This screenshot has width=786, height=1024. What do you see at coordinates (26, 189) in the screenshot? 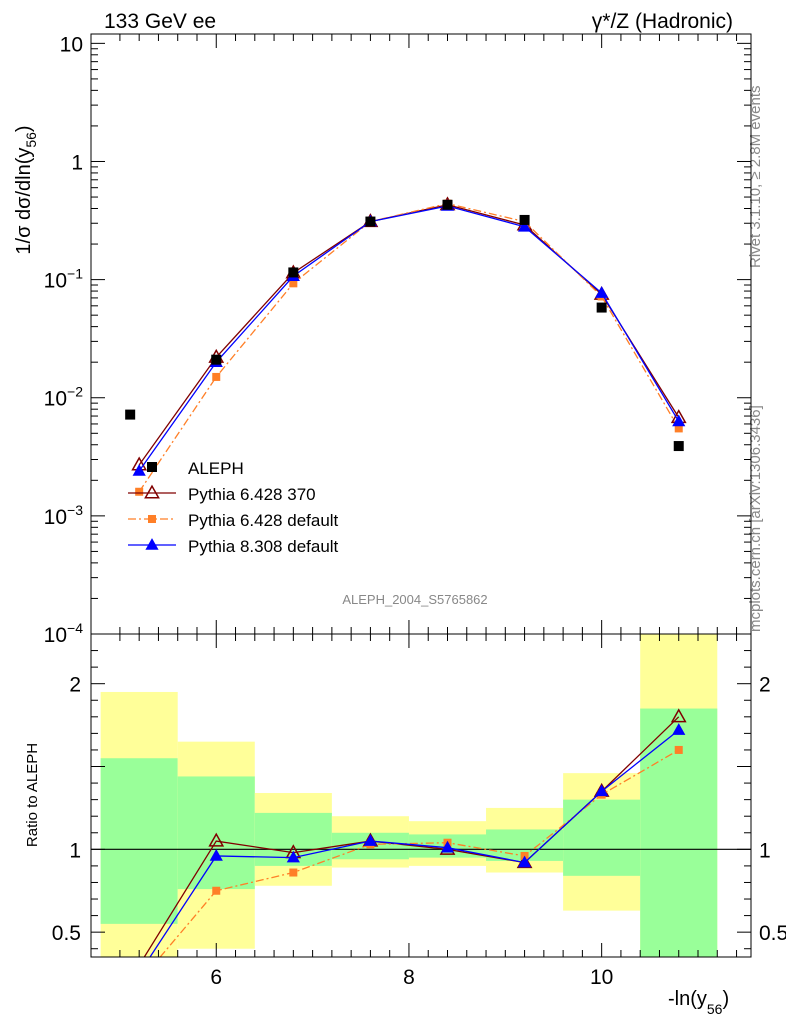
I see `y-axis-title: 1/σ dσ/dln(y56)` at bounding box center [26, 189].